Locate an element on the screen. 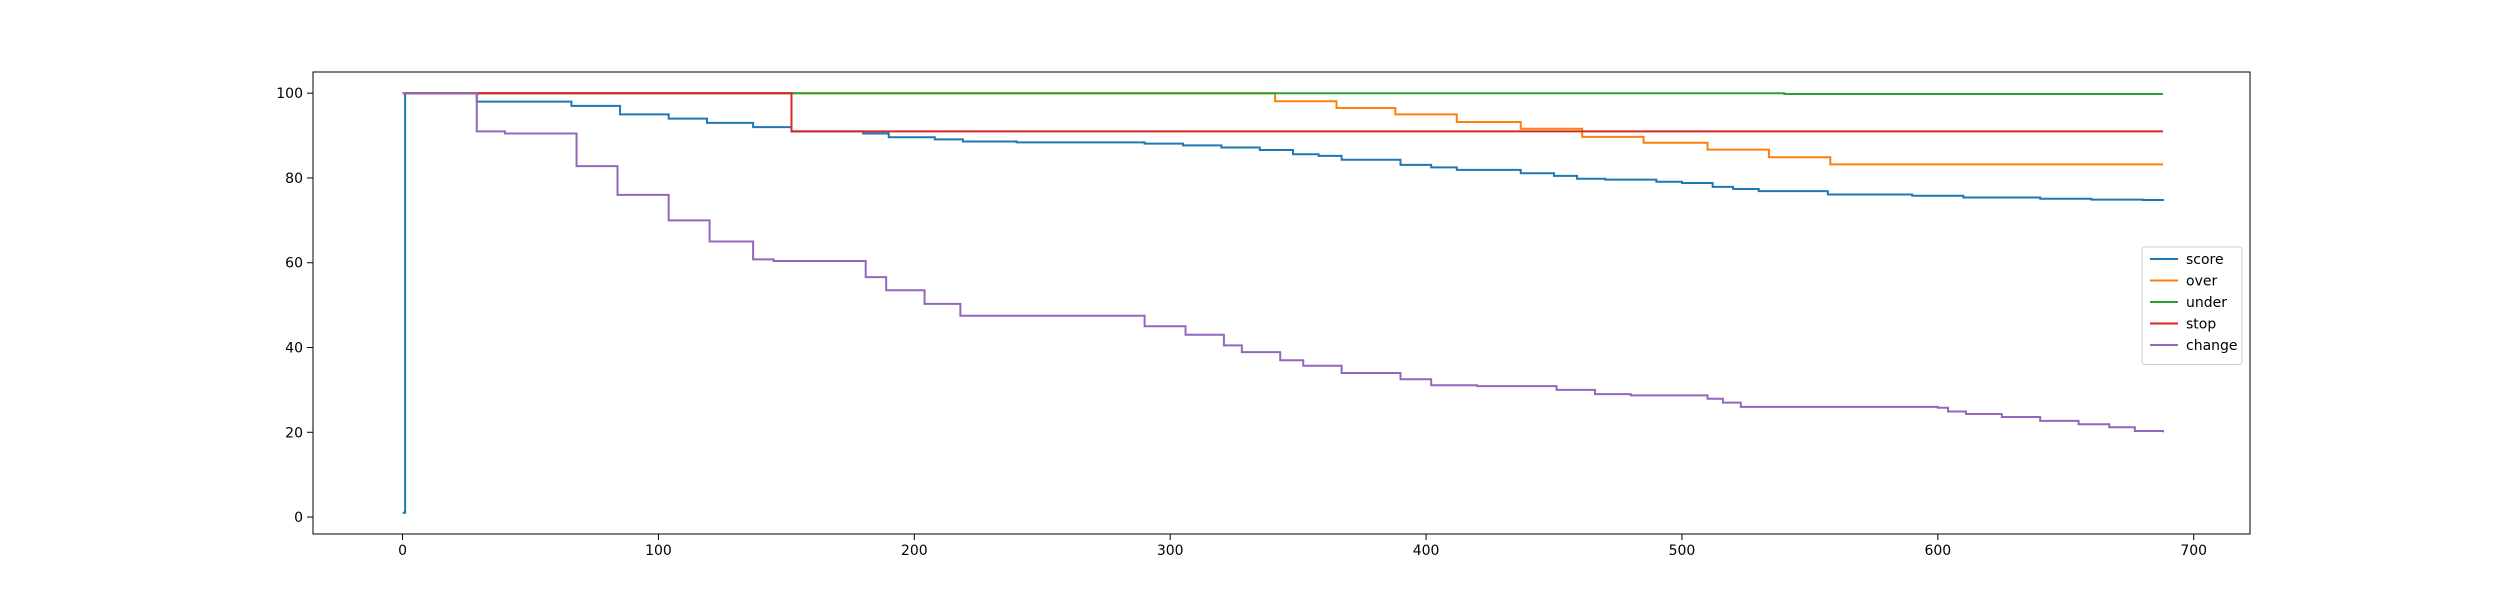  series-line-under is located at coordinates (1282, 94).